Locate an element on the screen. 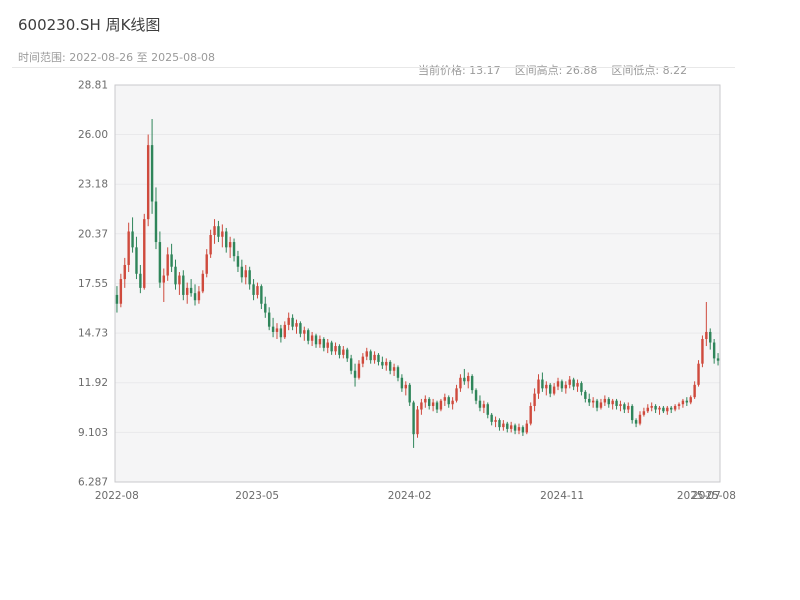 The height and width of the screenshot is (600, 800). time-range-label: 时间范围: 2022-08-26 至 2025-08-08 is located at coordinates (117, 57).